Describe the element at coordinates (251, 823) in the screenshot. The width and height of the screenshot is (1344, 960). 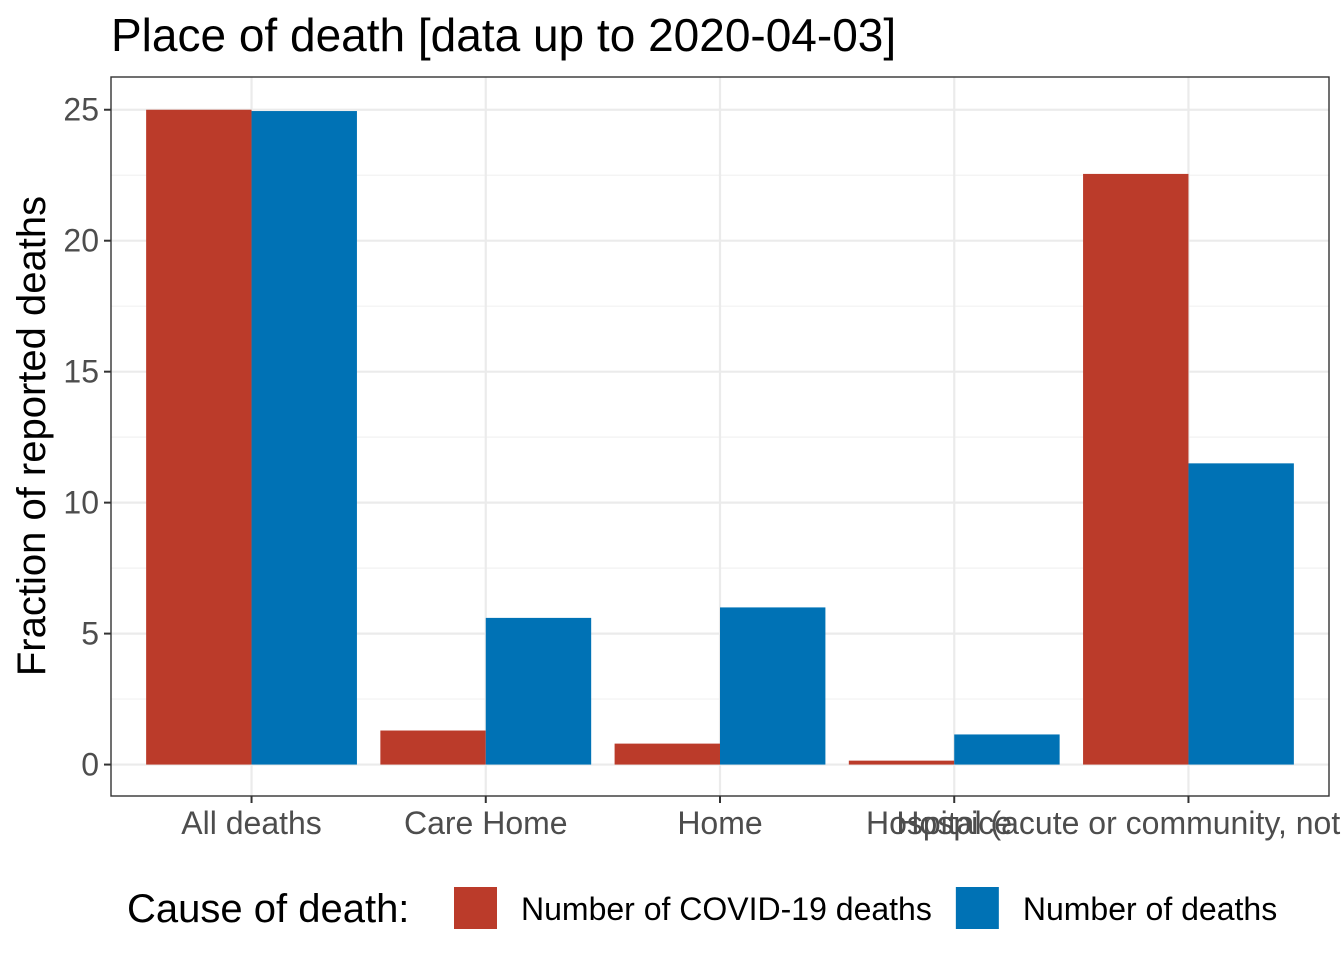
I see `x-tick-label: All deaths` at that location.